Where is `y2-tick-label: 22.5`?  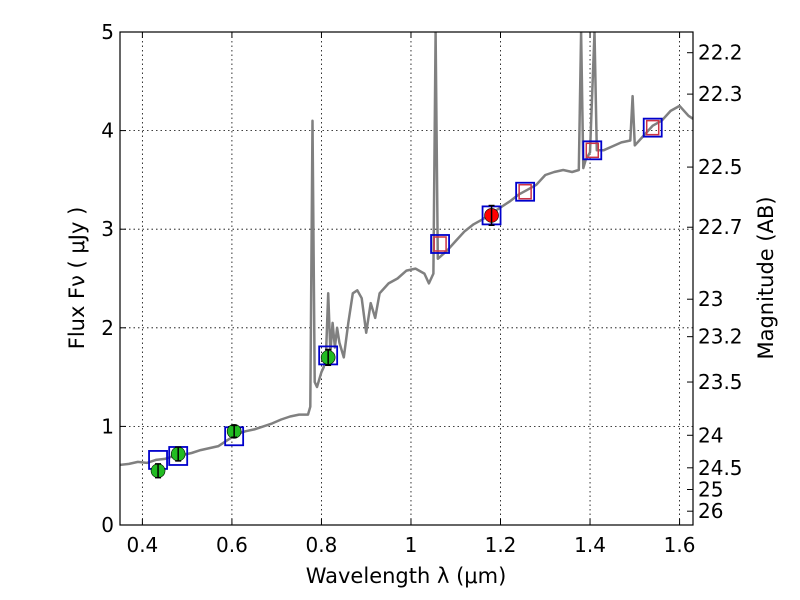
y2-tick-label: 22.5 is located at coordinates (720, 167).